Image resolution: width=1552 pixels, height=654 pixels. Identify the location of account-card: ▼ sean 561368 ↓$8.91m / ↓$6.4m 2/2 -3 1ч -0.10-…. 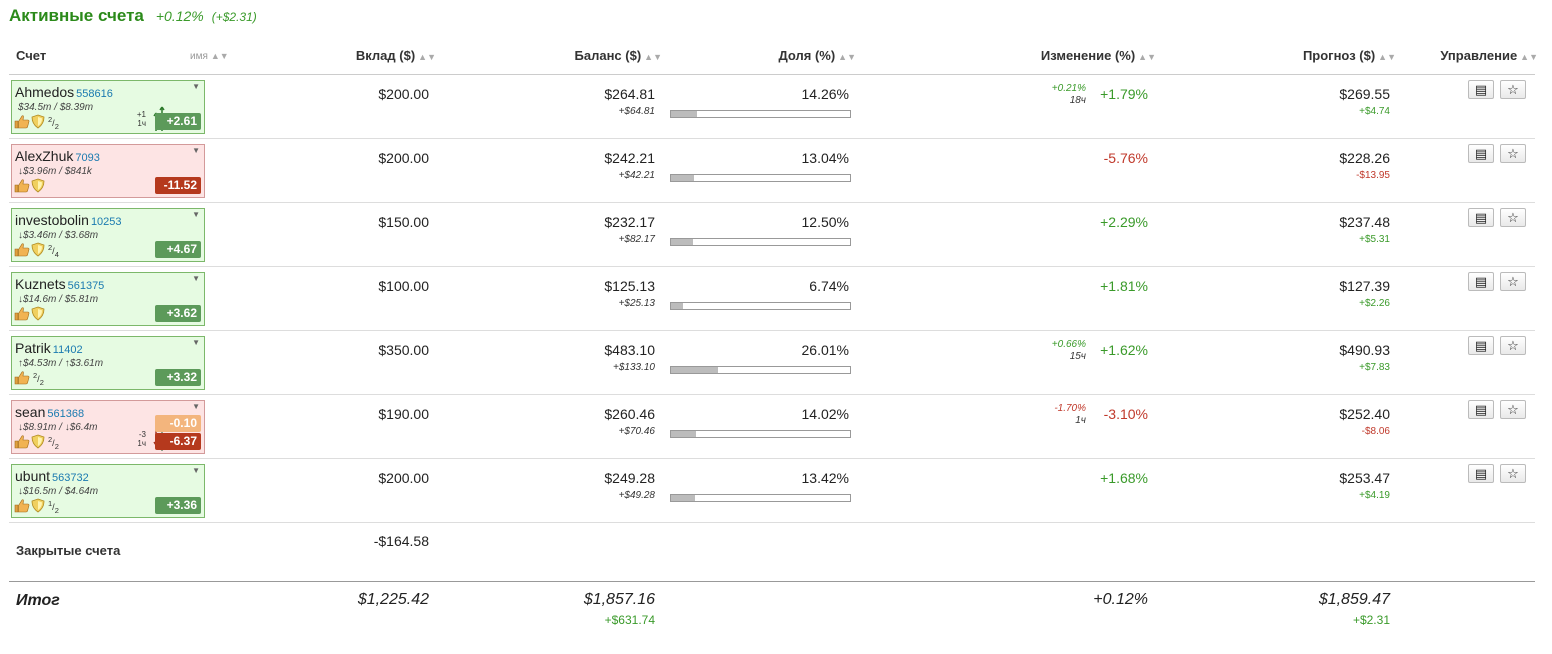
(108, 427).